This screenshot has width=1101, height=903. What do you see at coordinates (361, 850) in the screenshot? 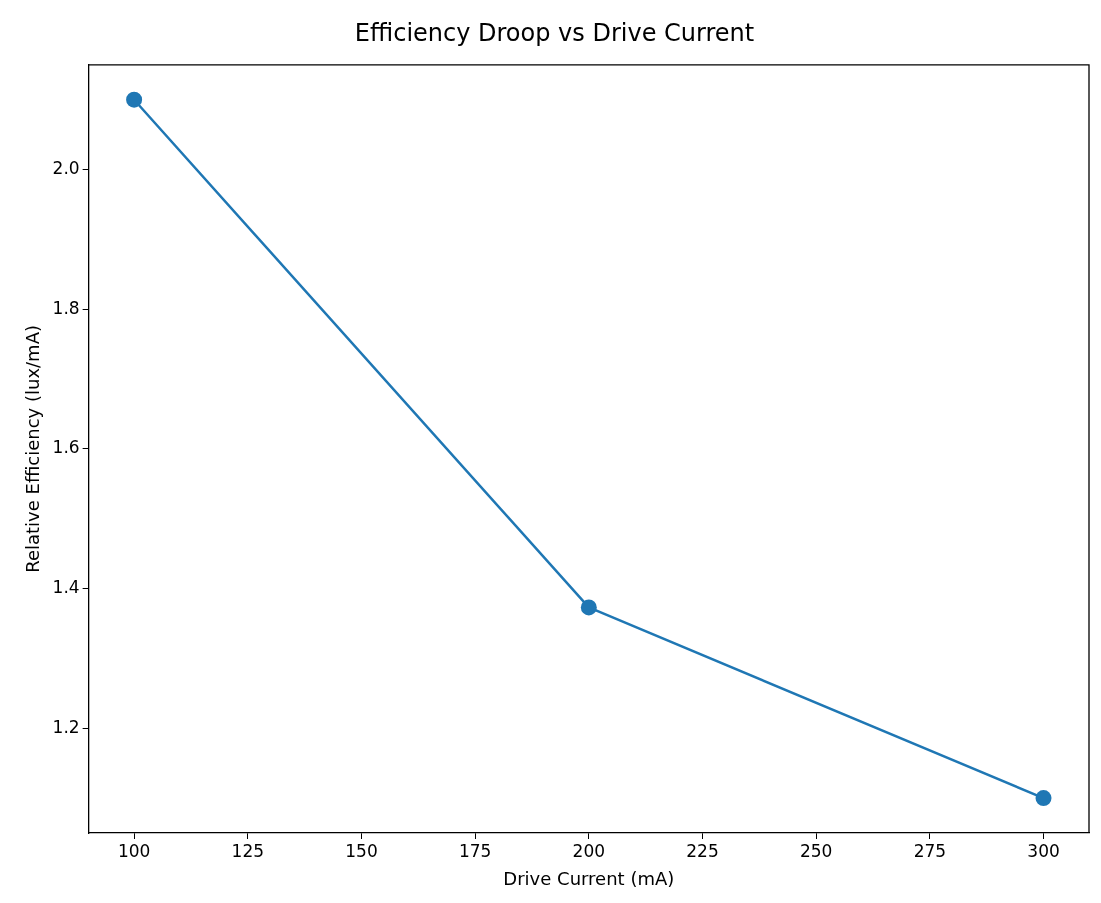
I see `x-tick-label: 150` at bounding box center [361, 850].